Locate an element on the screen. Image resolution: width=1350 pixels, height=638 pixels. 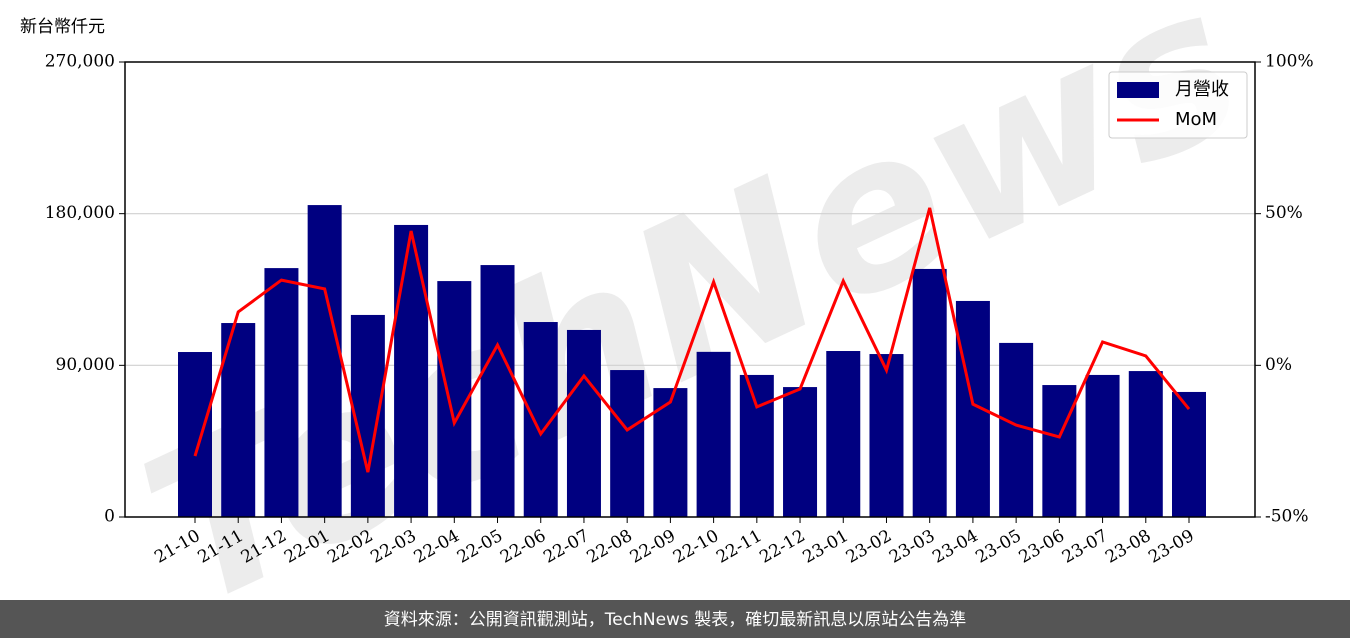
x-tick-label: 23-05 is located at coordinates (998, 547).